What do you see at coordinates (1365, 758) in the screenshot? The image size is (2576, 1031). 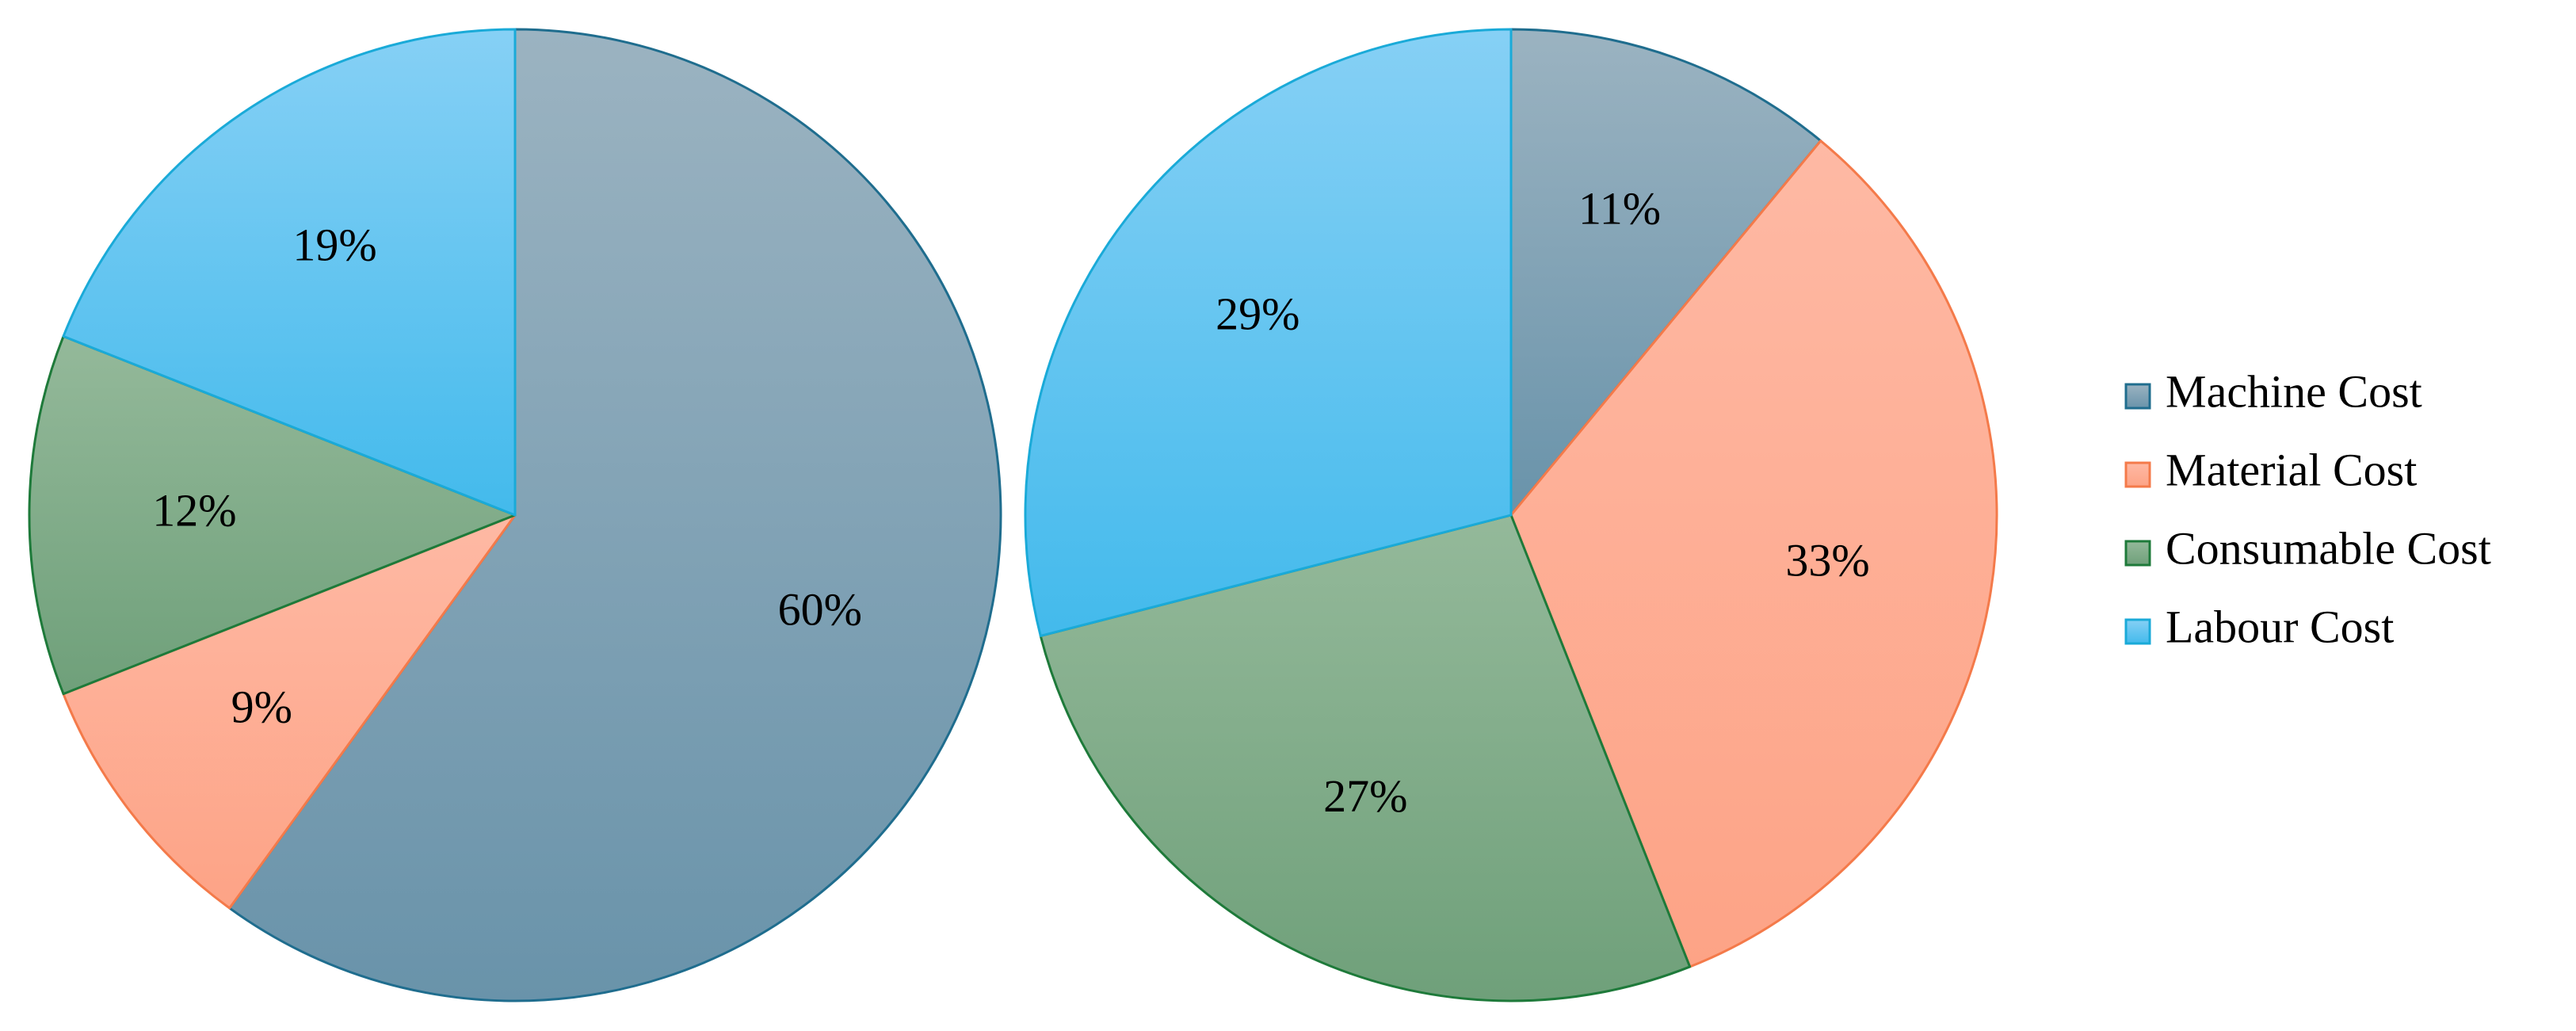 I see `pie-right-slice-consumable-cost` at bounding box center [1365, 758].